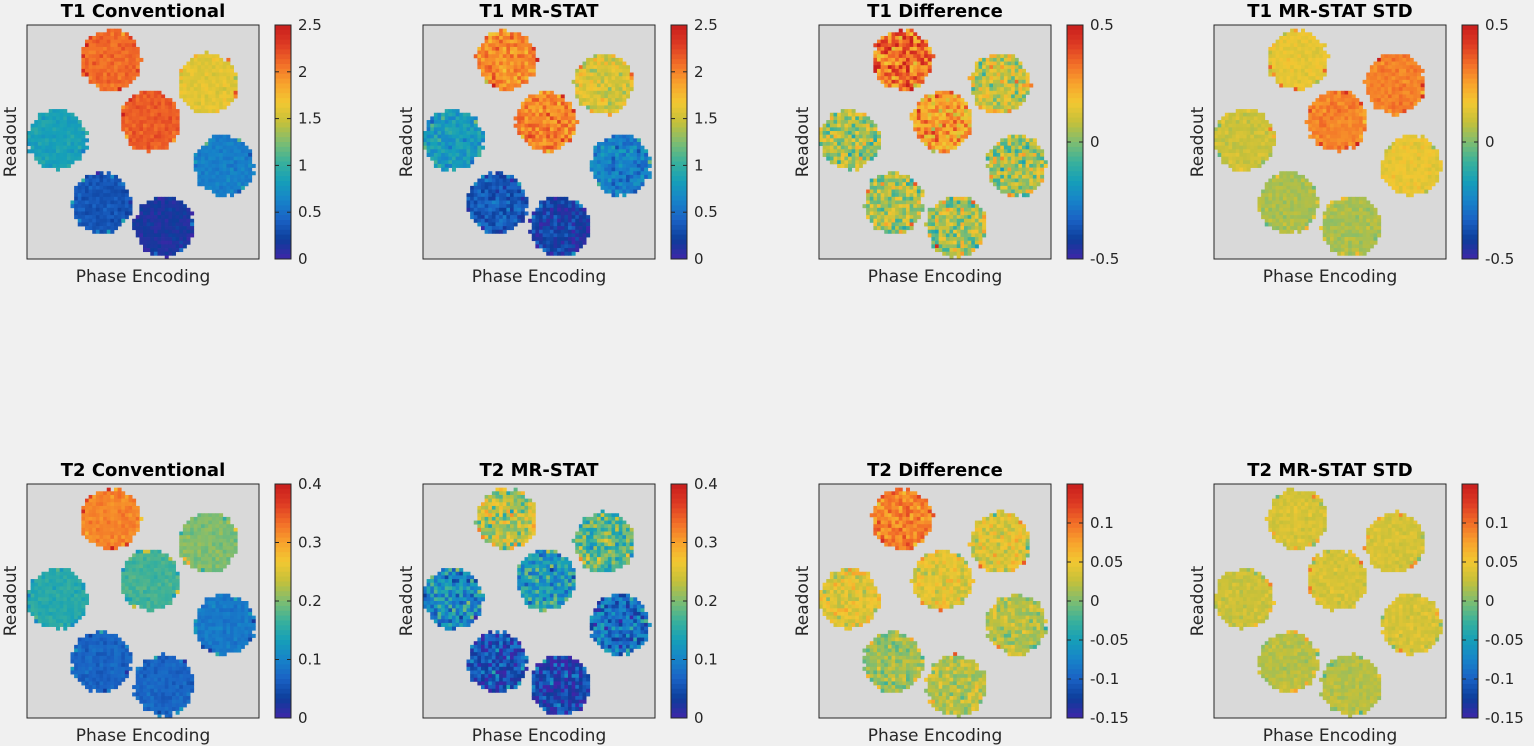 The width and height of the screenshot is (1534, 746). Describe the element at coordinates (143, 470) in the screenshot. I see `subplot-title: T2 Conventional` at that location.